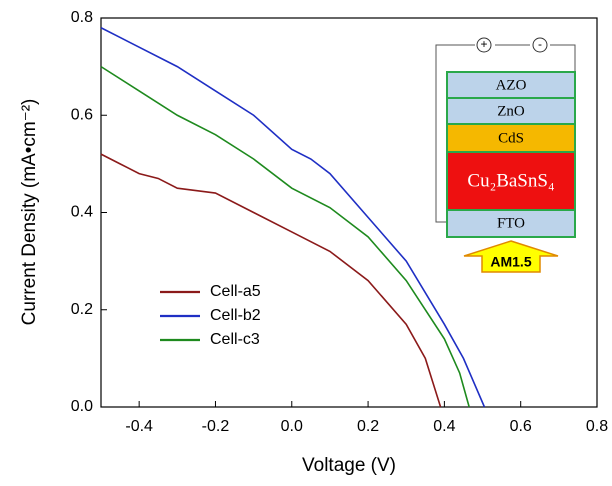 Image resolution: width=612 pixels, height=486 pixels. I want to click on layer-label: CdS, so click(511, 138).